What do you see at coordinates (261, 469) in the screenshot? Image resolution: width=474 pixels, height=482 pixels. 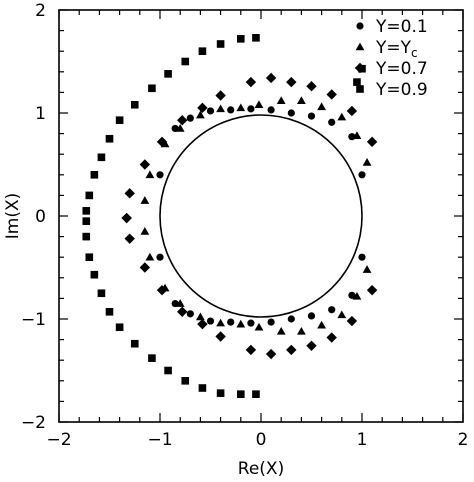 I see `x-axis-label: Re(X)` at bounding box center [261, 469].